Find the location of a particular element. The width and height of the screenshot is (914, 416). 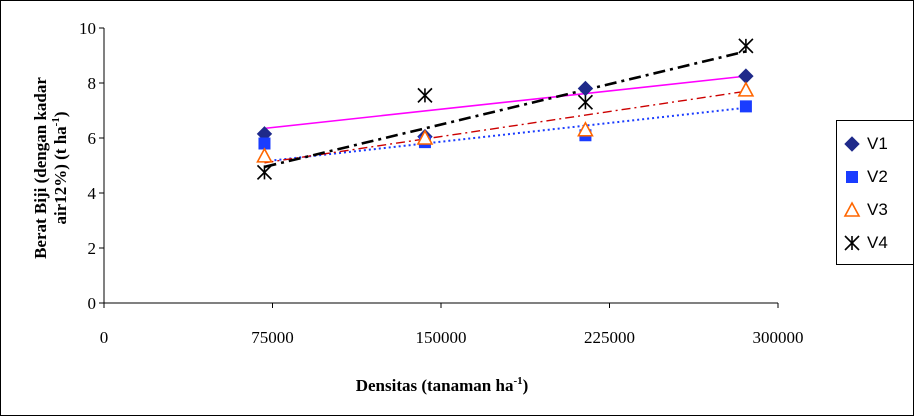

legend-marker-v4 is located at coordinates (852, 243).